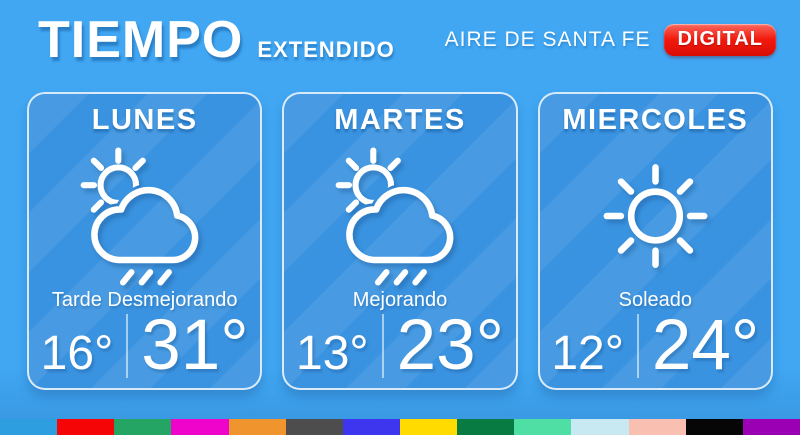  Describe the element at coordinates (655, 120) in the screenshot. I see `day-label: MIERCOLES` at that location.